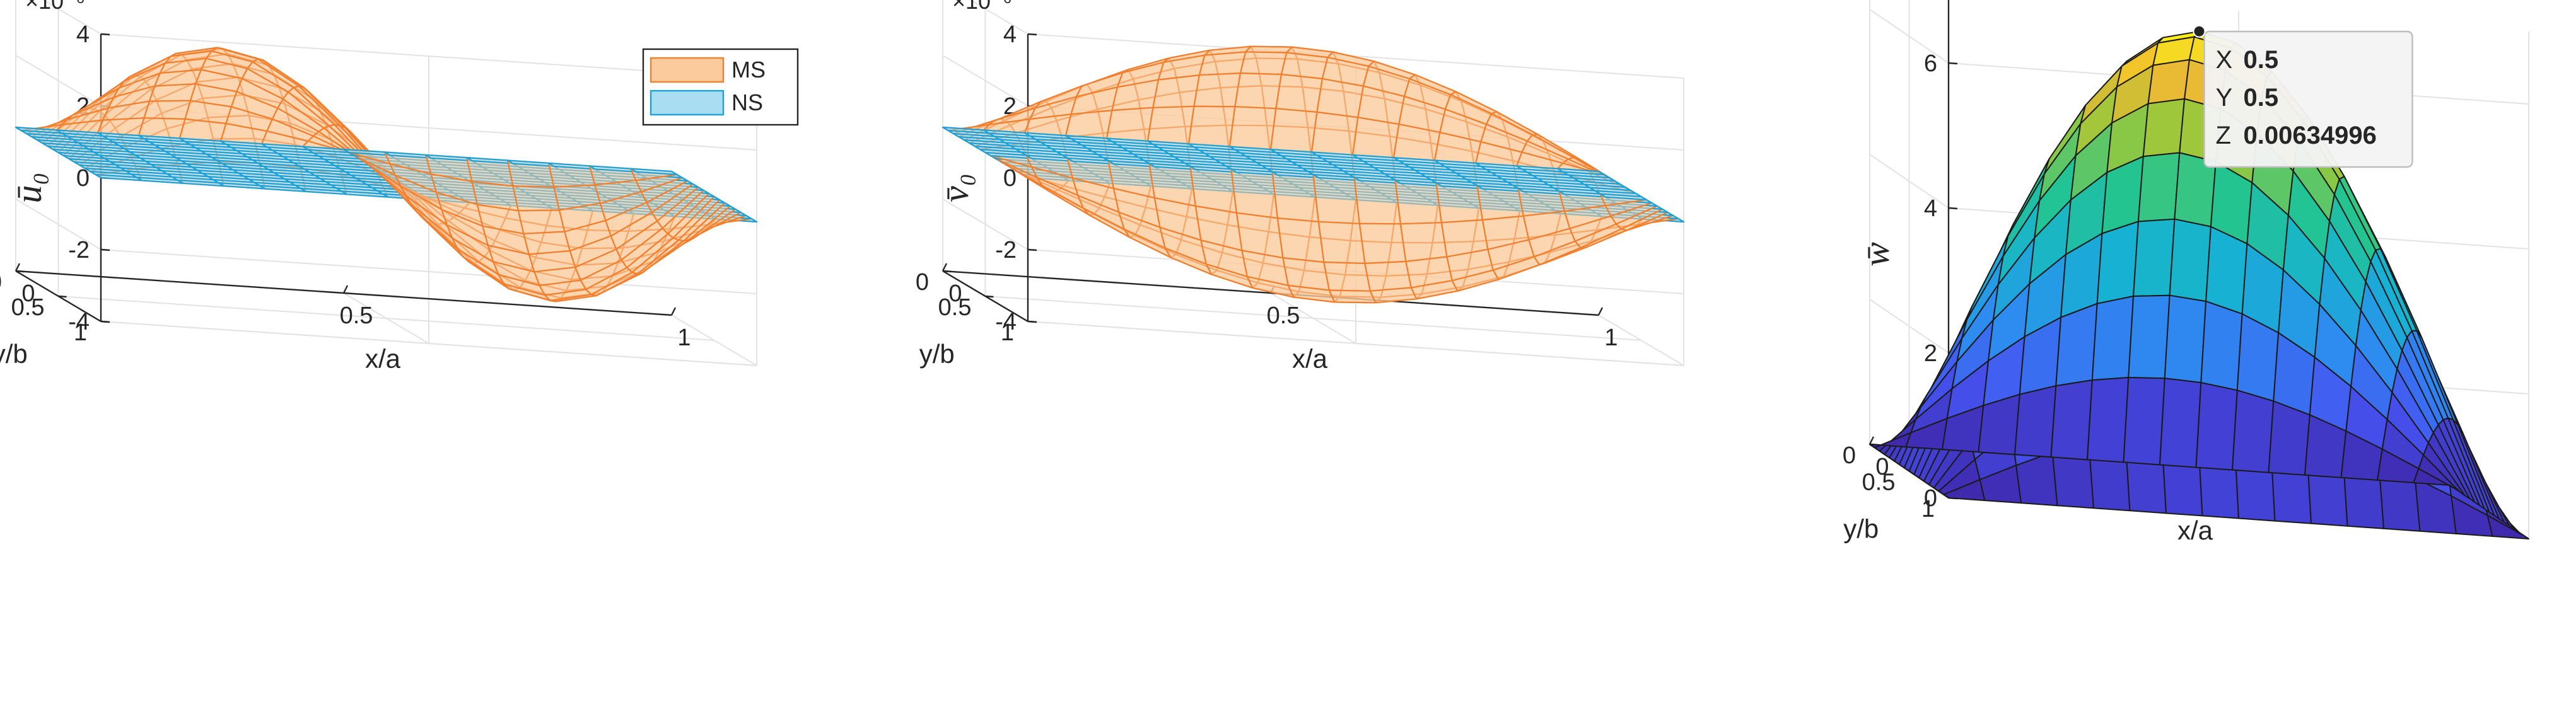 The height and width of the screenshot is (726, 2576). What do you see at coordinates (748, 70) in the screenshot?
I see `legend-label-ms: MS` at bounding box center [748, 70].